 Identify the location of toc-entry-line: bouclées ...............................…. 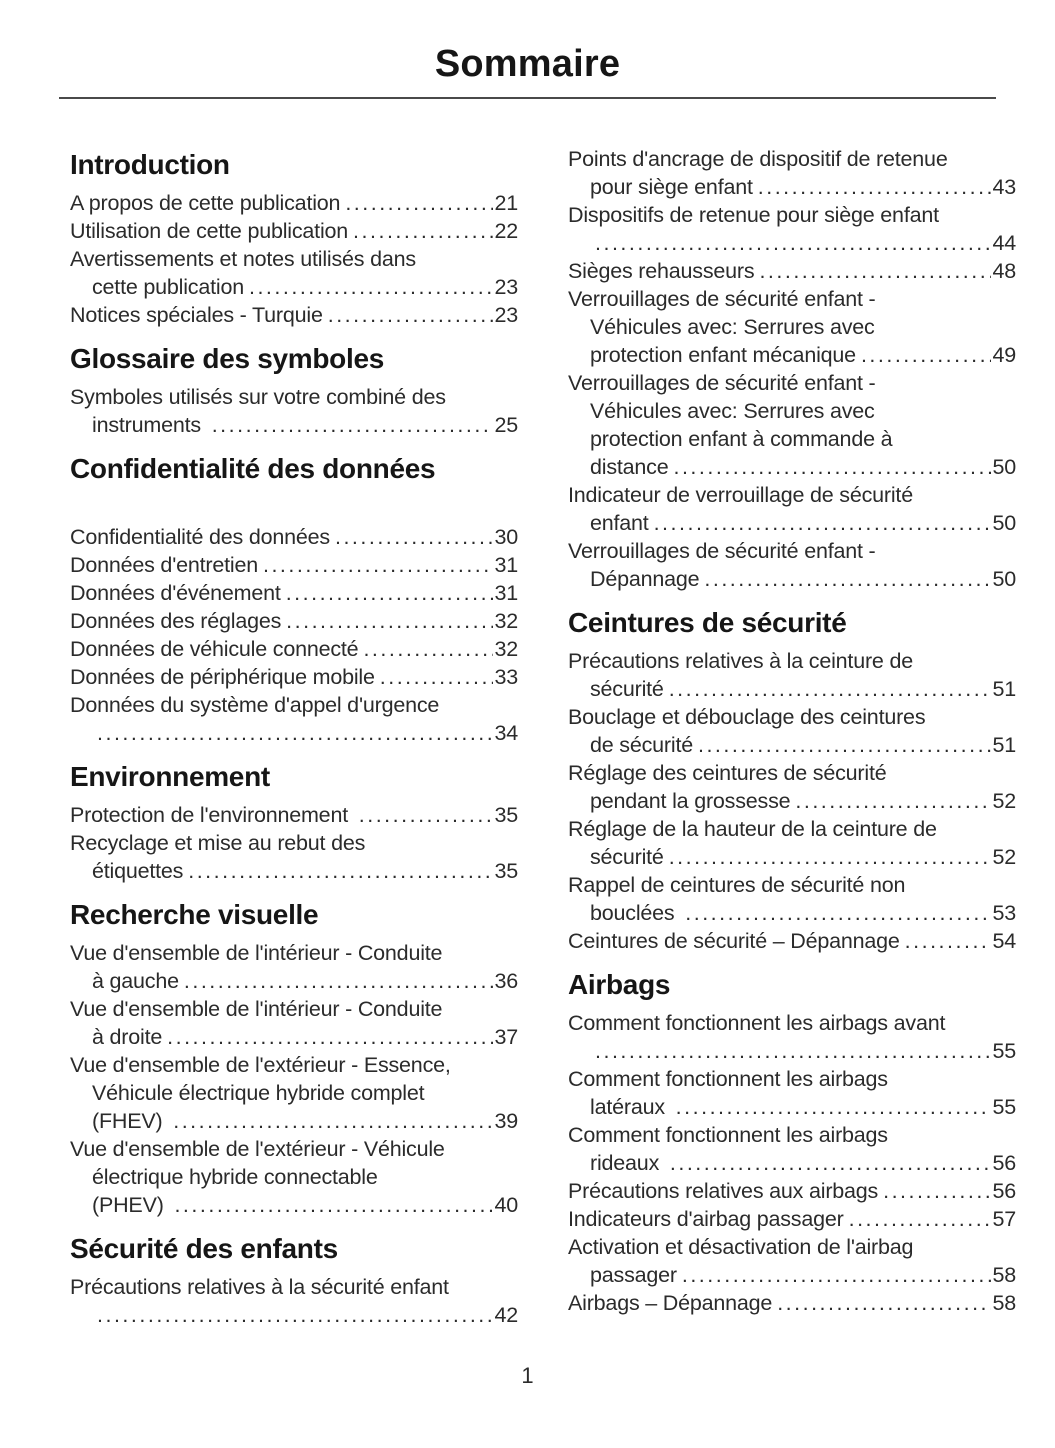
(792, 913).